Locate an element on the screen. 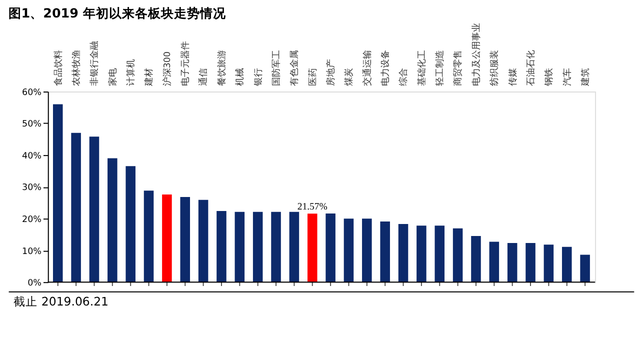  x-tick-label: 房地产 is located at coordinates (330, 72).